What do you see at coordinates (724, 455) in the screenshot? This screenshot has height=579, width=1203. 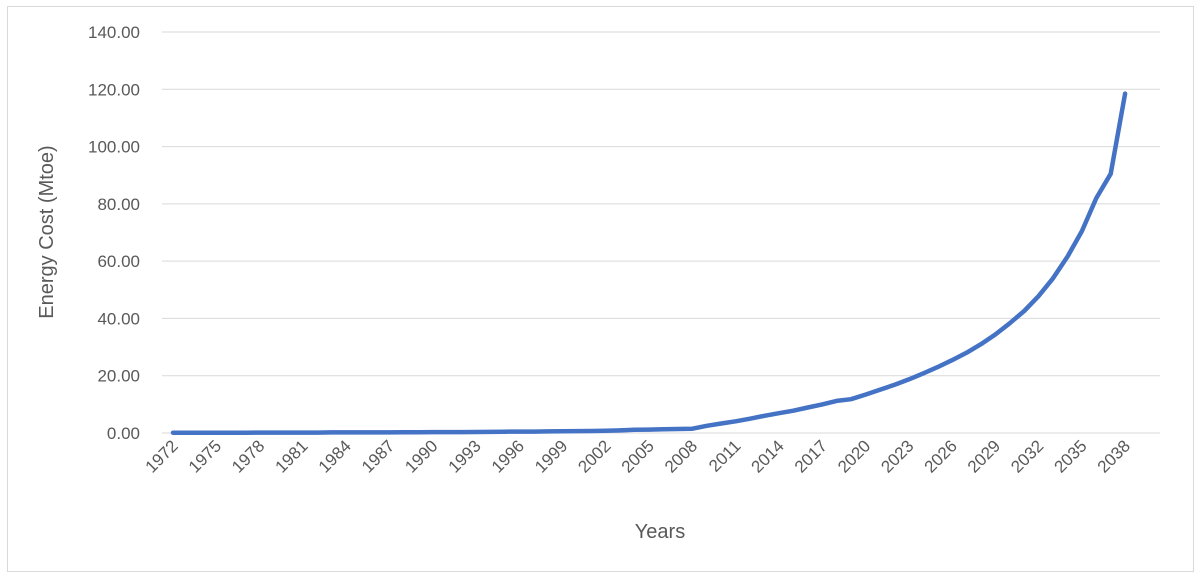 I see `x-tick-label: 2011` at bounding box center [724, 455].